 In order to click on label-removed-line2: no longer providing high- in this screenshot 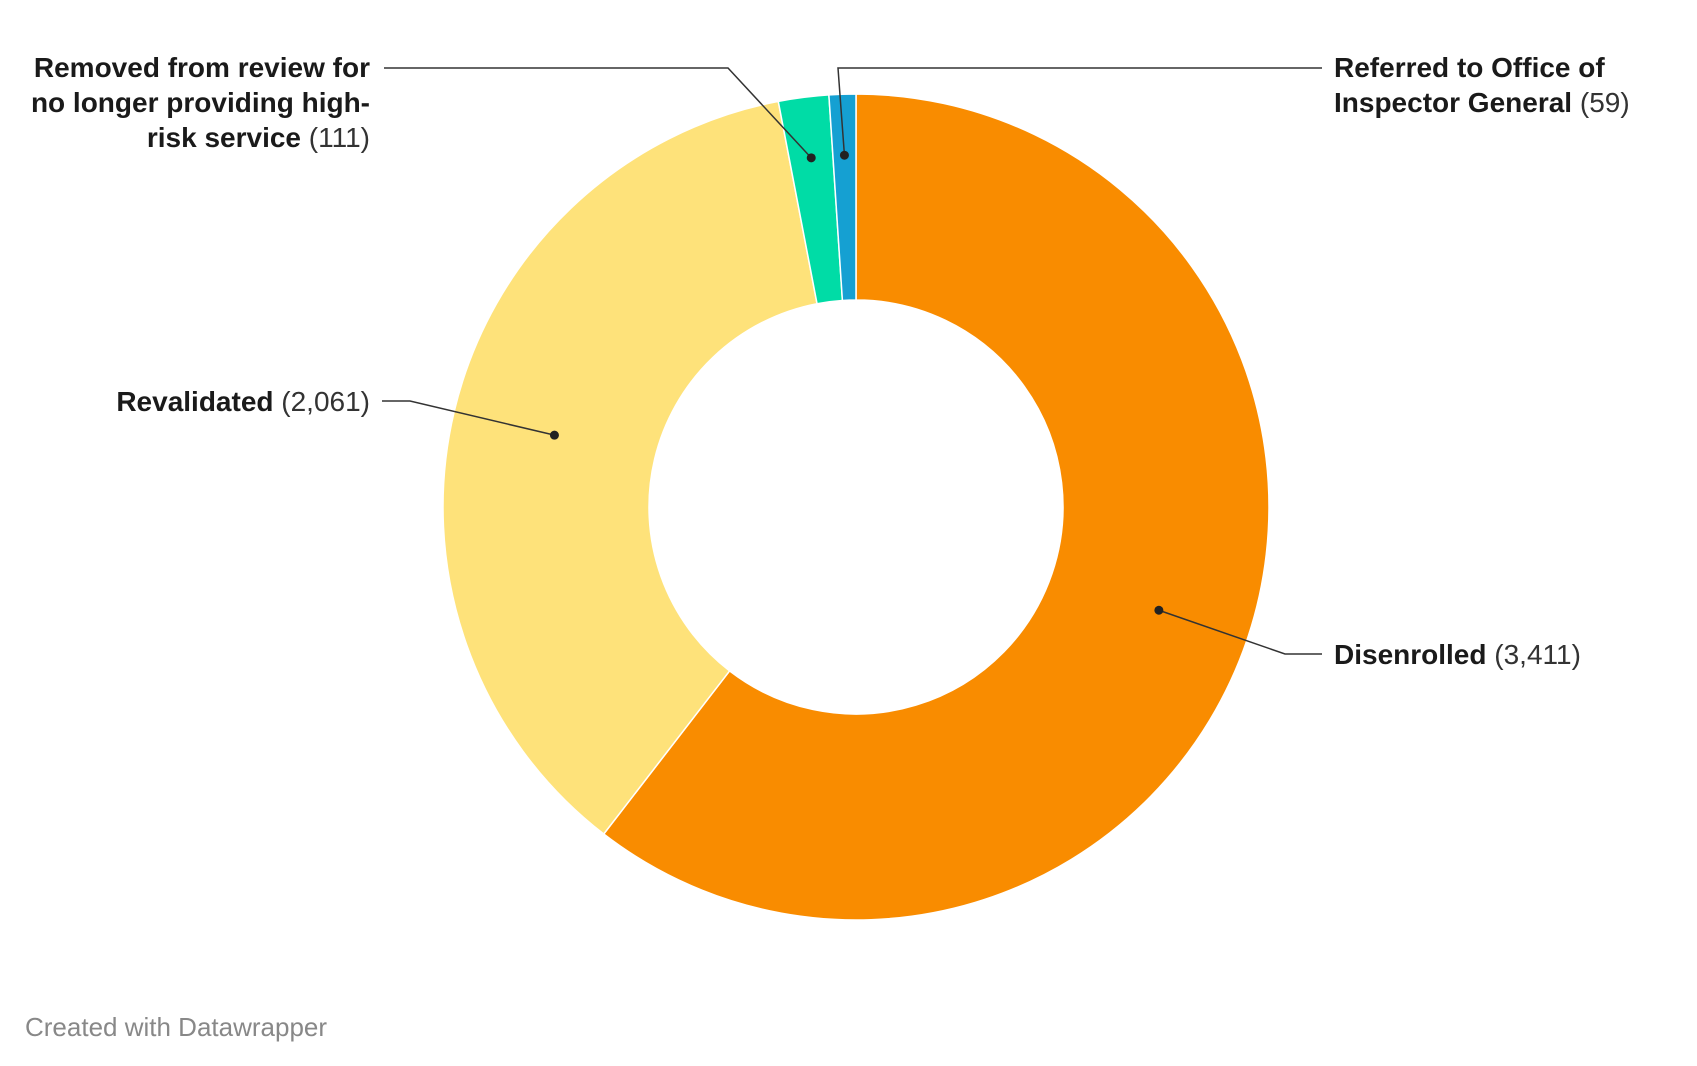, I will do `click(200, 102)`.